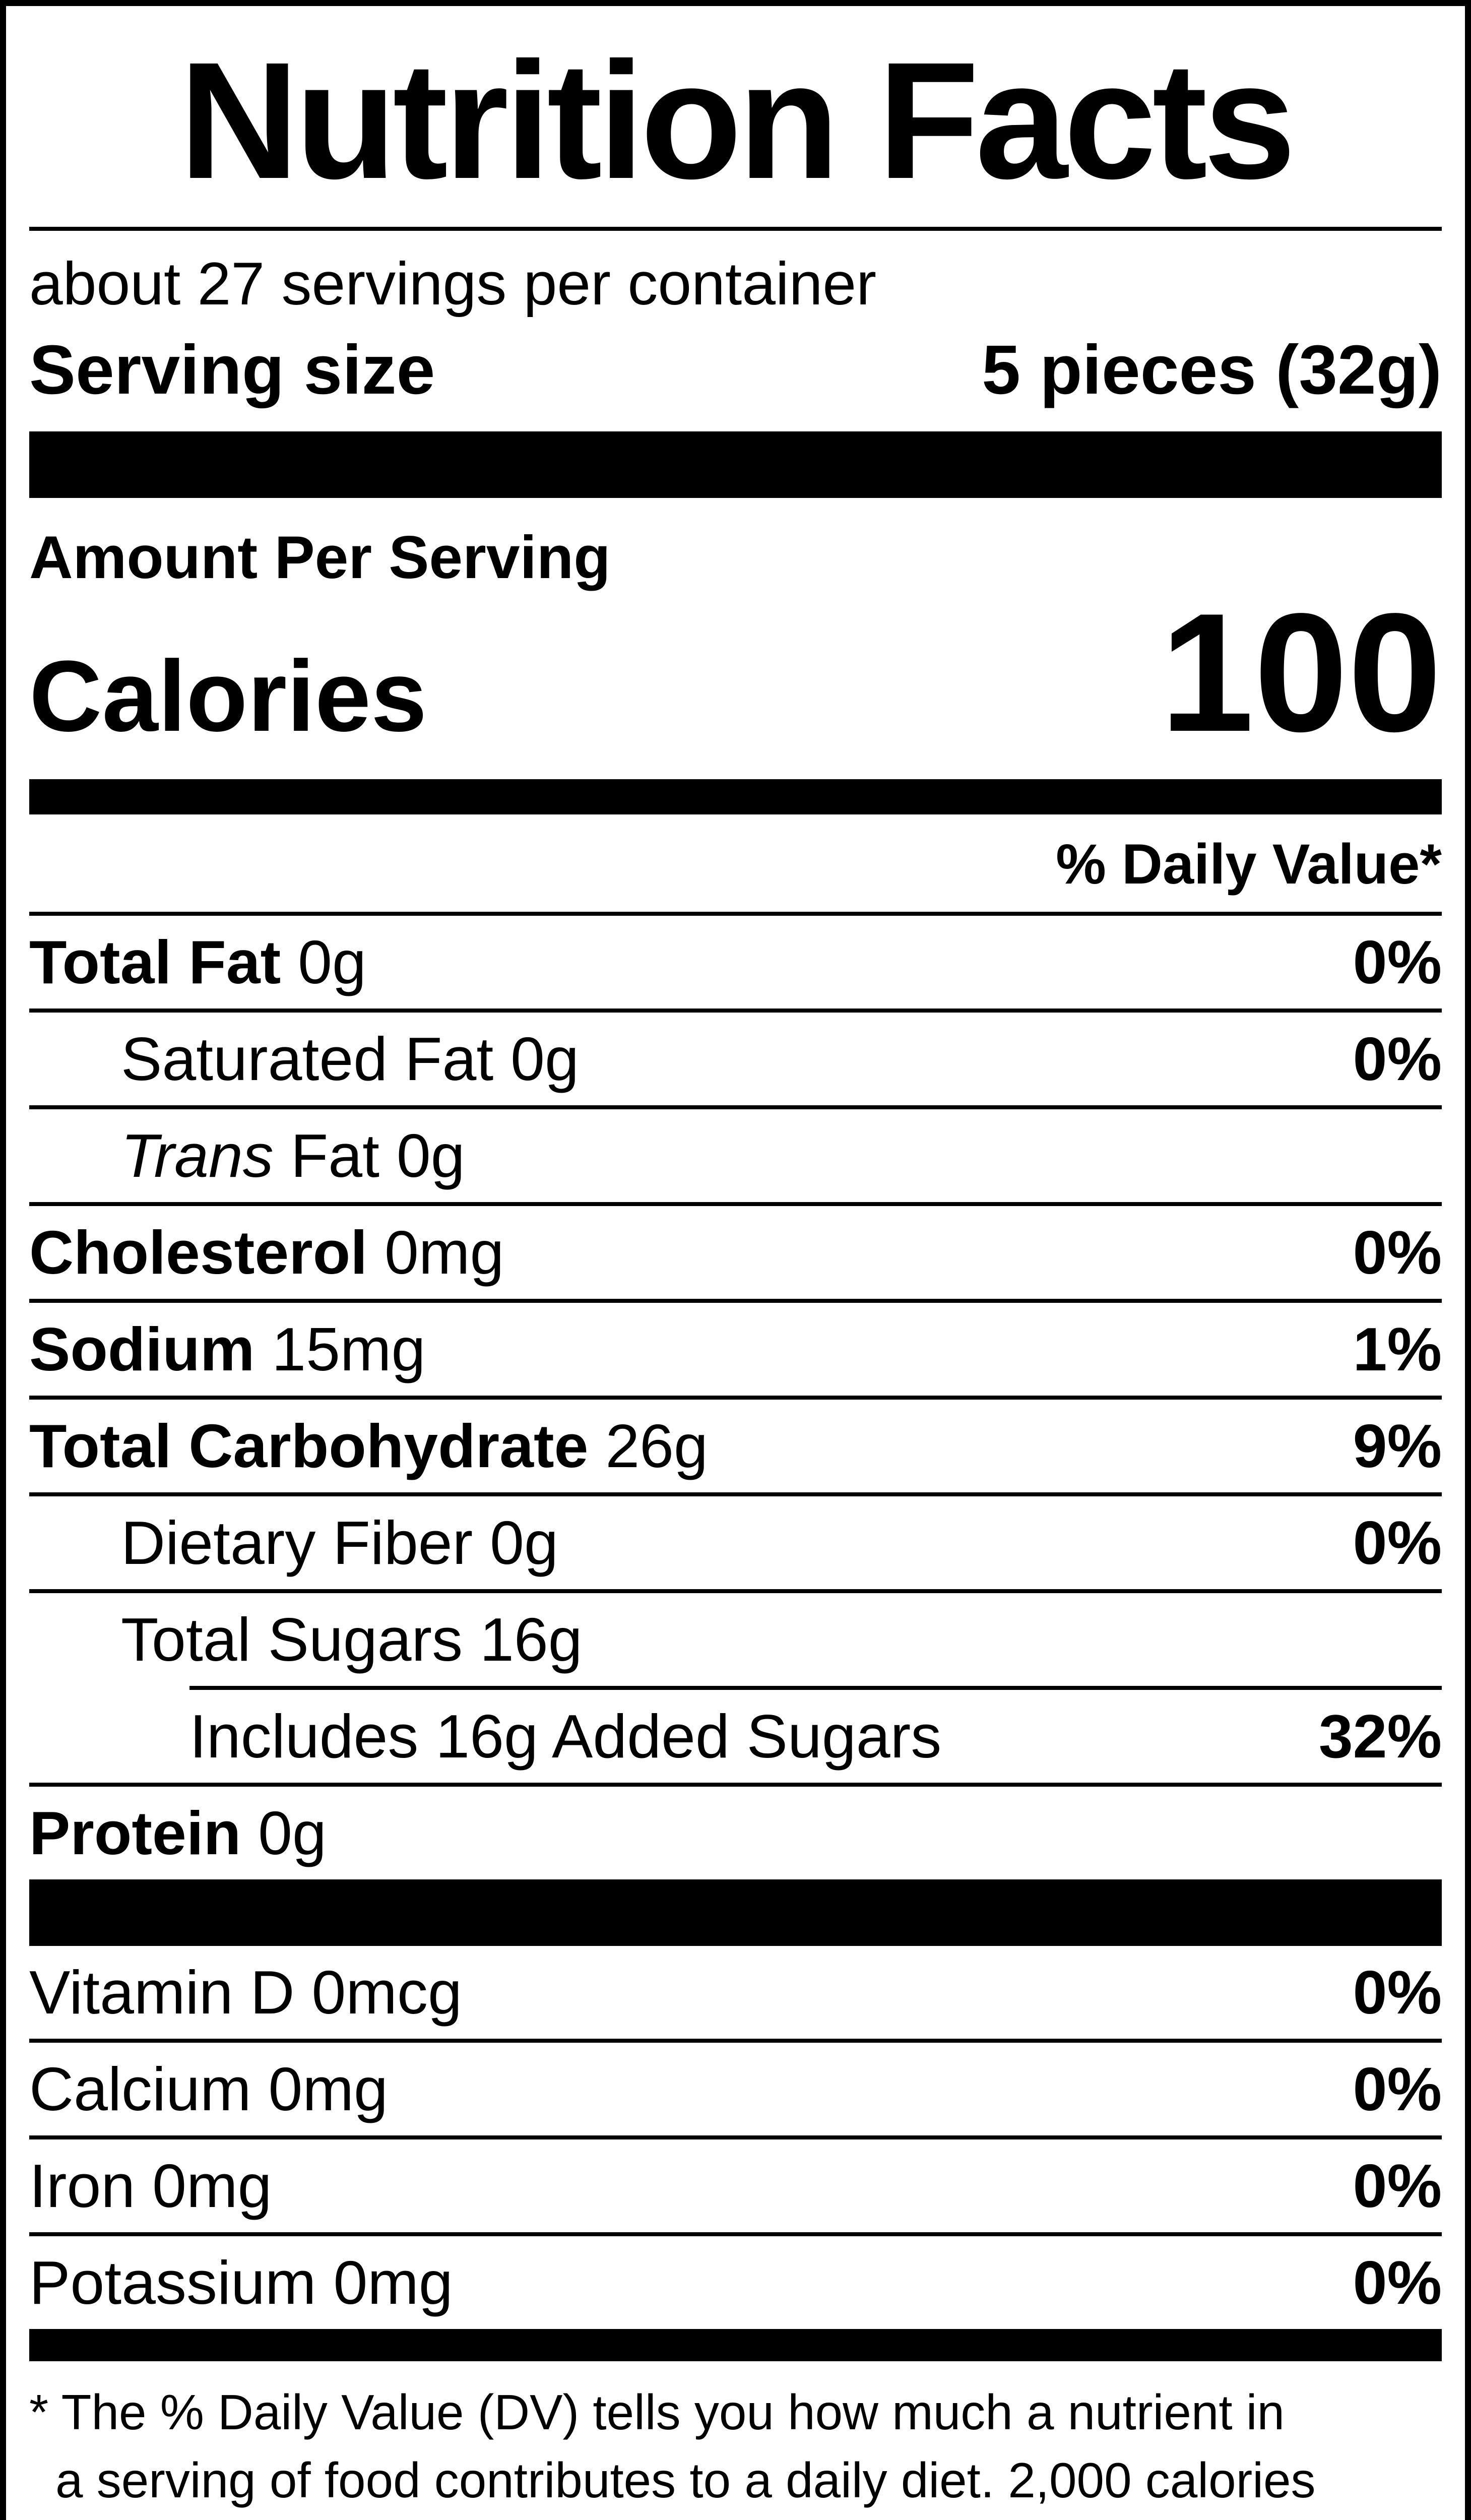 This screenshot has width=1471, height=2520. I want to click on thick-separator-bar-top, so click(735, 464).